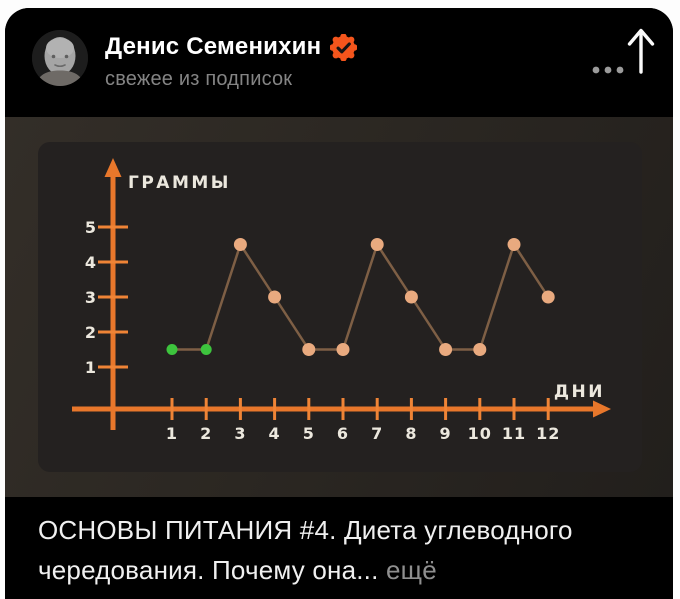 This screenshot has height=599, width=680. I want to click on channel-name-row: Денис Семенихин, so click(231, 46).